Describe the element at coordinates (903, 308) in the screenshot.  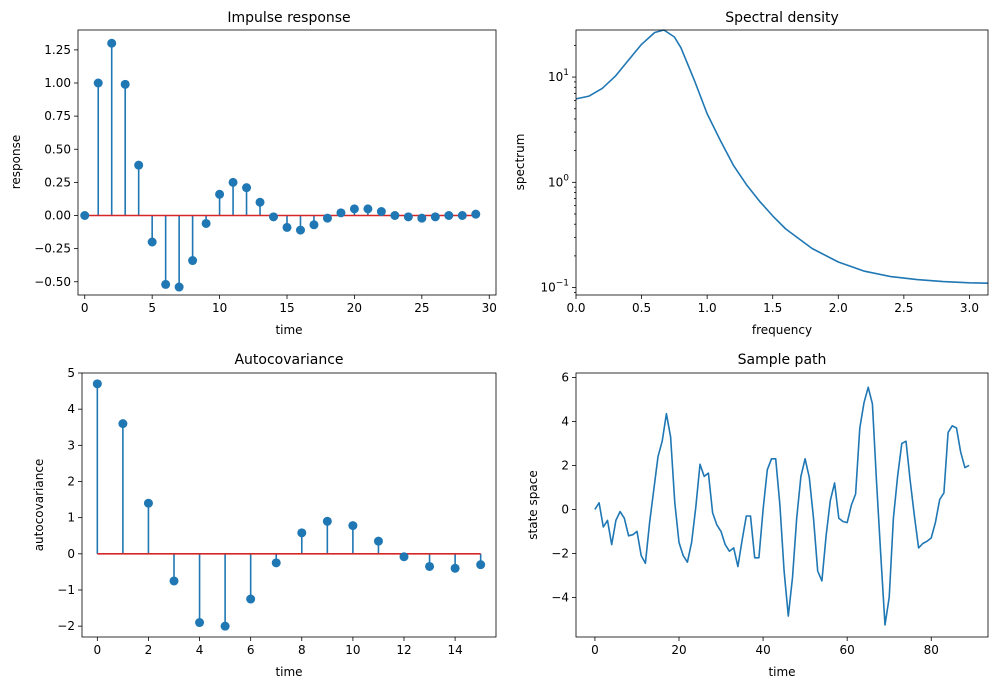
I see `spectrum-xtick-label: 2.5` at that location.